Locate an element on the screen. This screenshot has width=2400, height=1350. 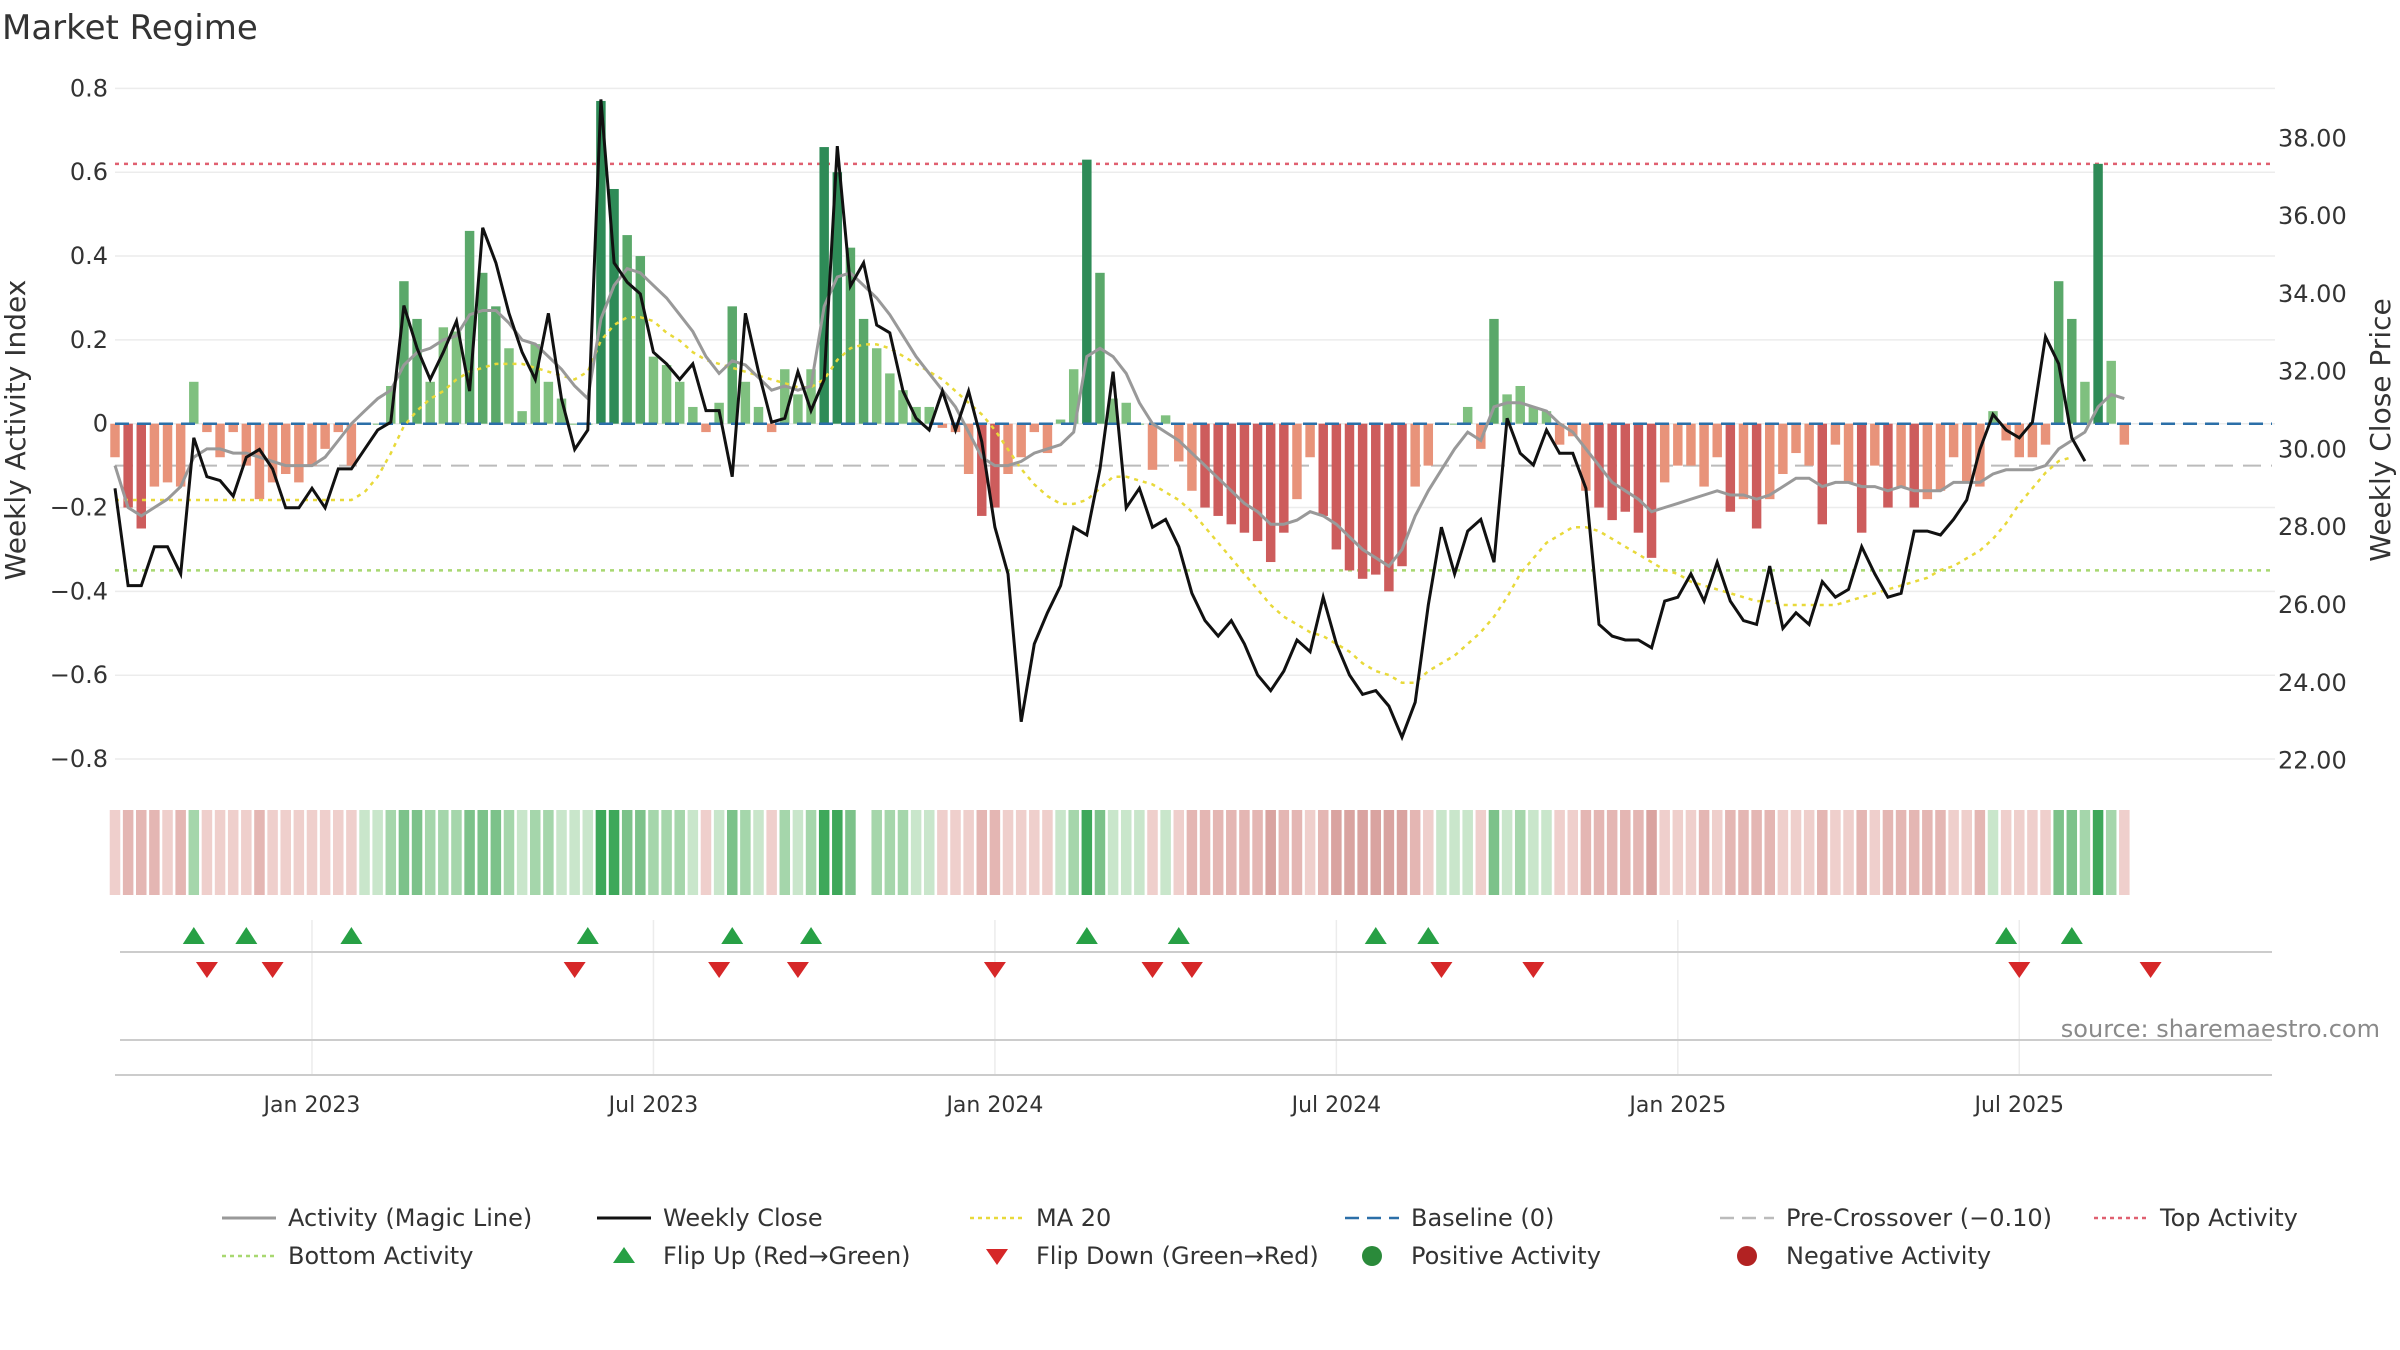
right-tick-label: 28.00 is located at coordinates (2312, 527).